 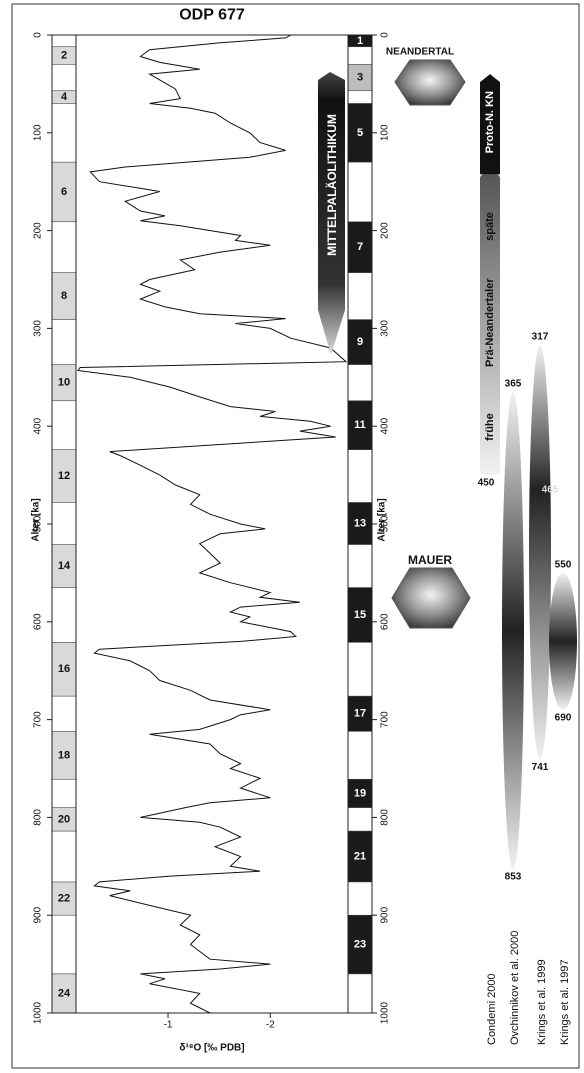 What do you see at coordinates (360, 342) in the screenshot?
I see `stage-label: 9` at bounding box center [360, 342].